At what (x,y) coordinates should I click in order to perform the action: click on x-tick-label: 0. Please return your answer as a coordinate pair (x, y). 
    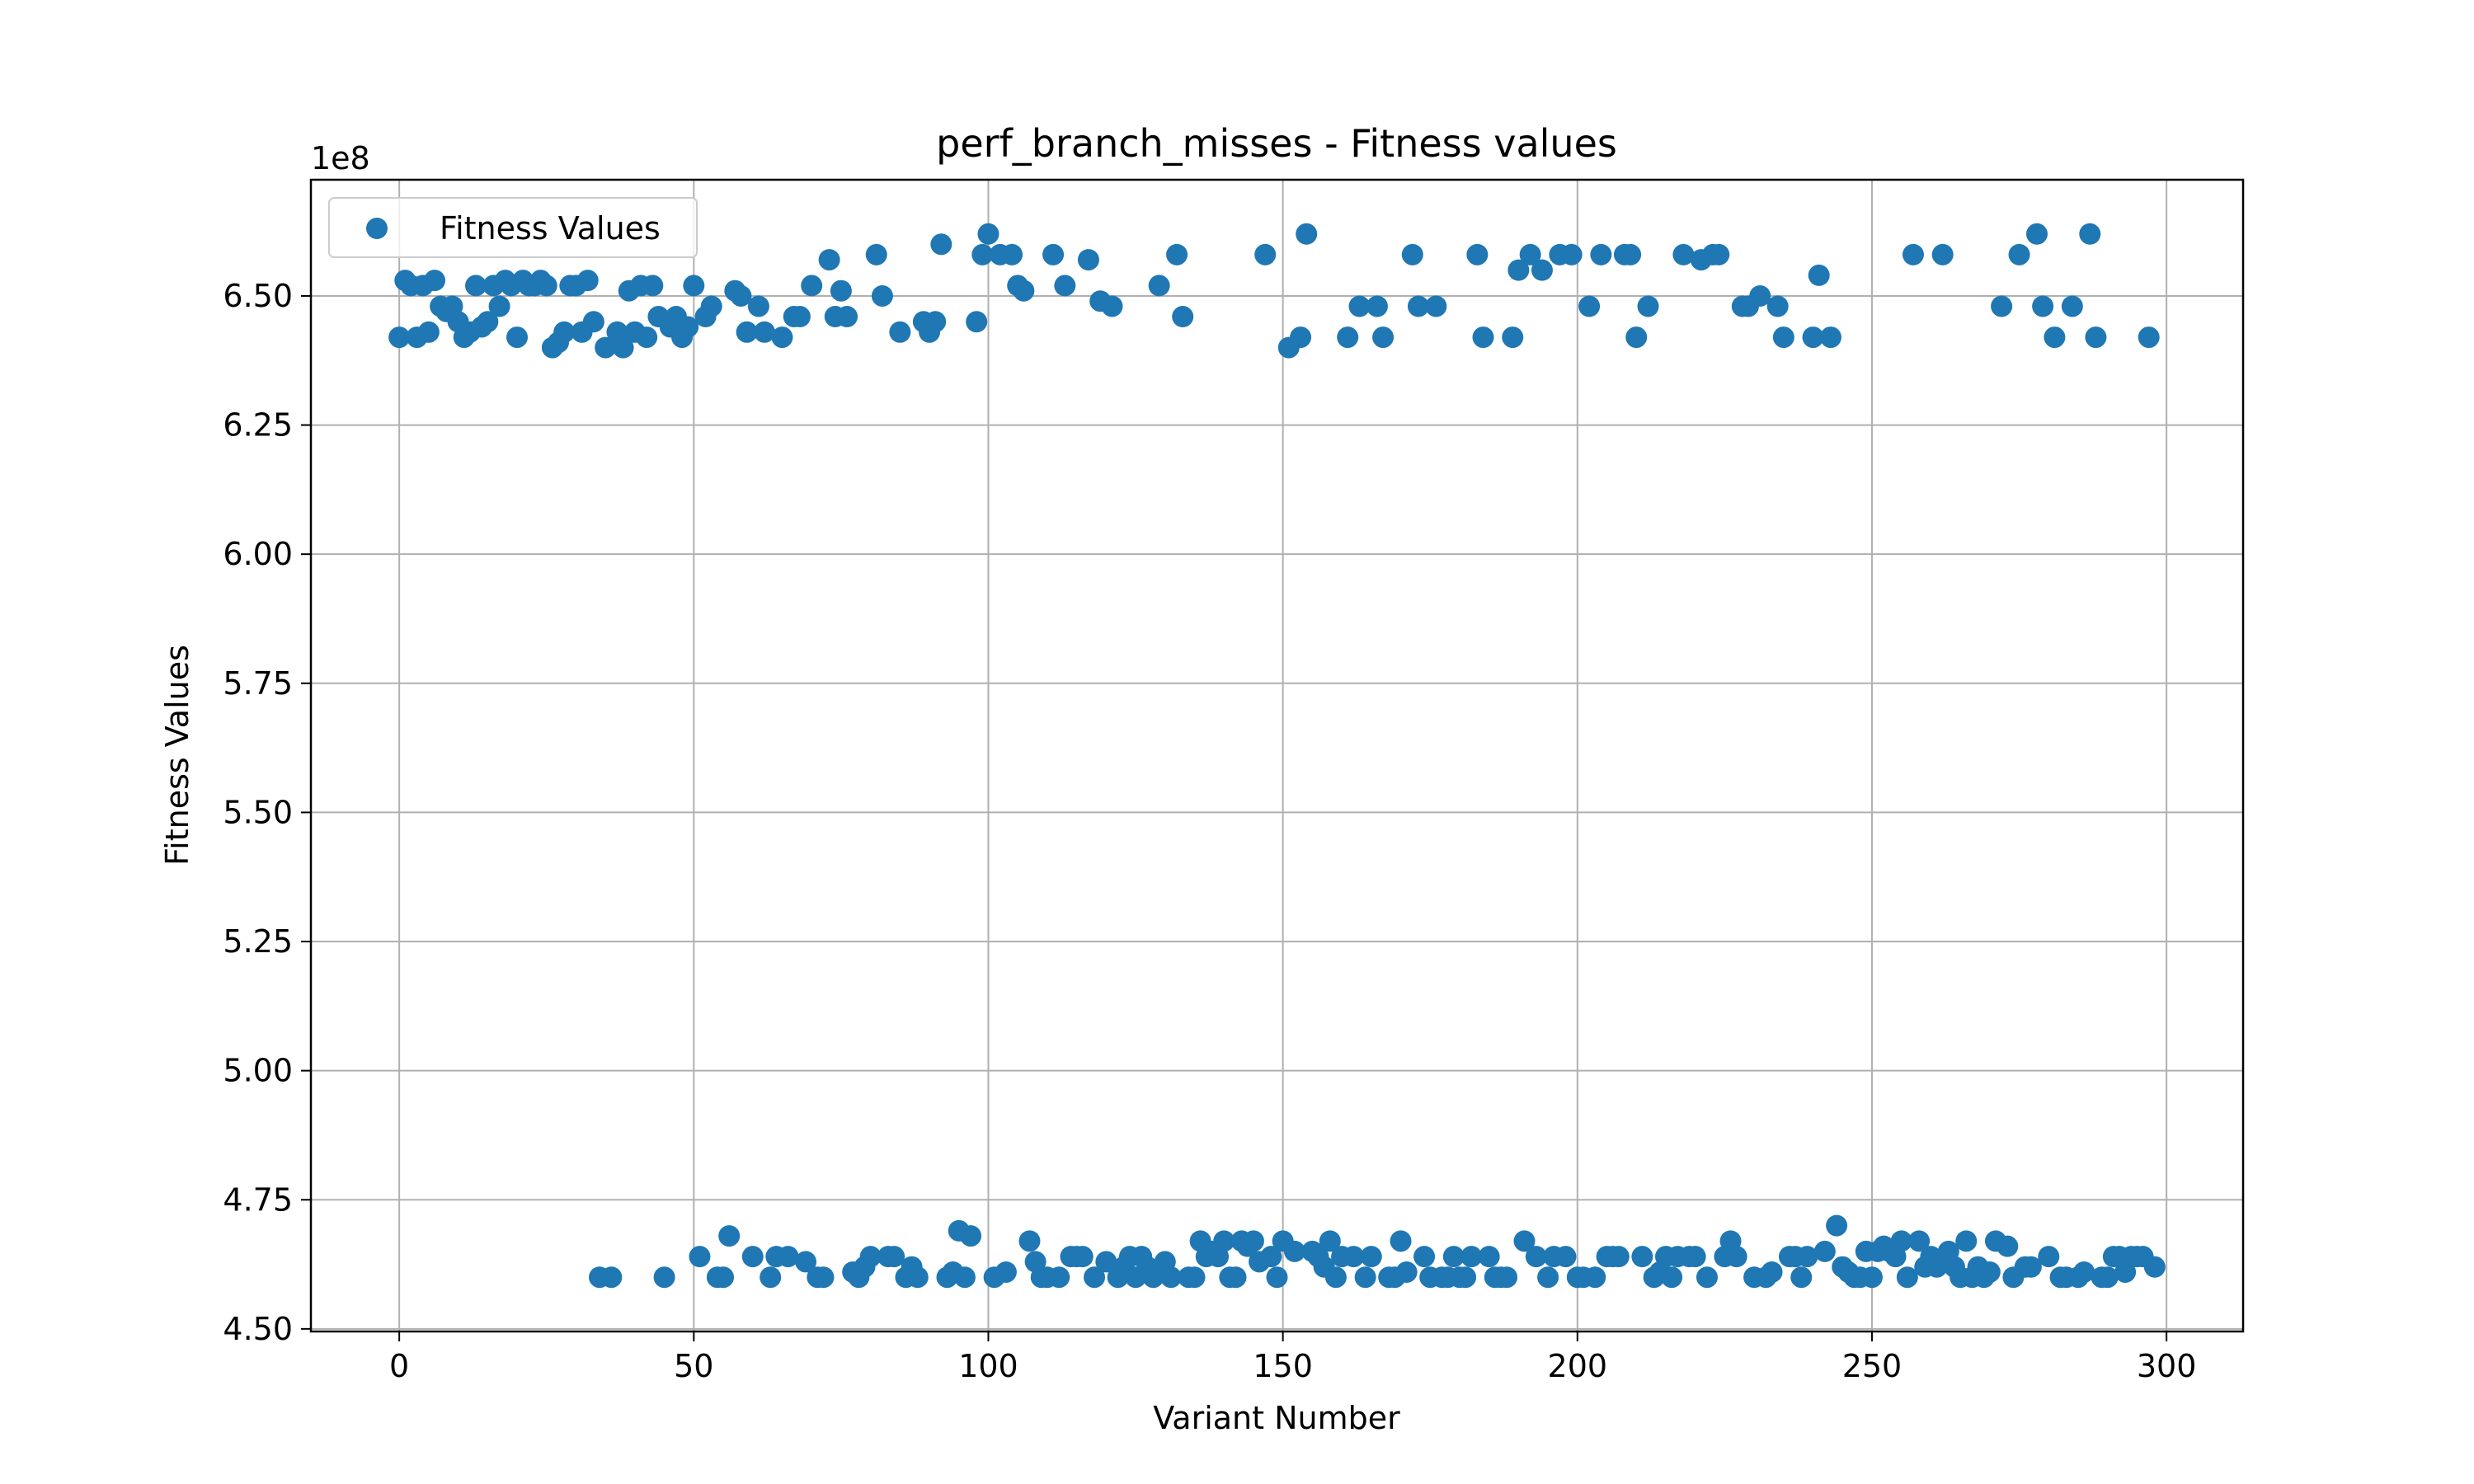
    Looking at the image, I should click on (399, 1366).